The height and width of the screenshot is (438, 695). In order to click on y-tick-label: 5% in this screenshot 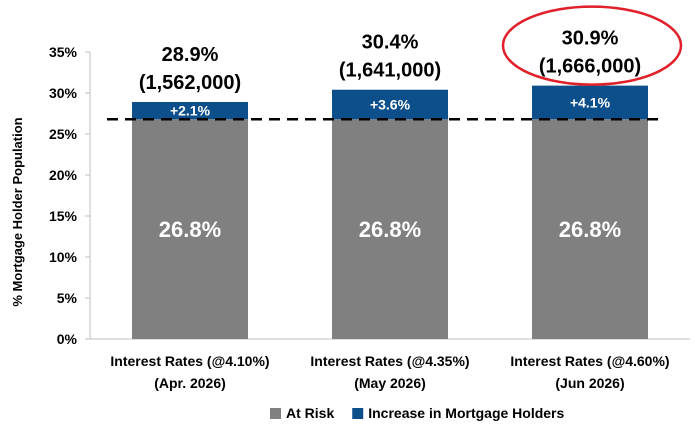, I will do `click(67, 298)`.